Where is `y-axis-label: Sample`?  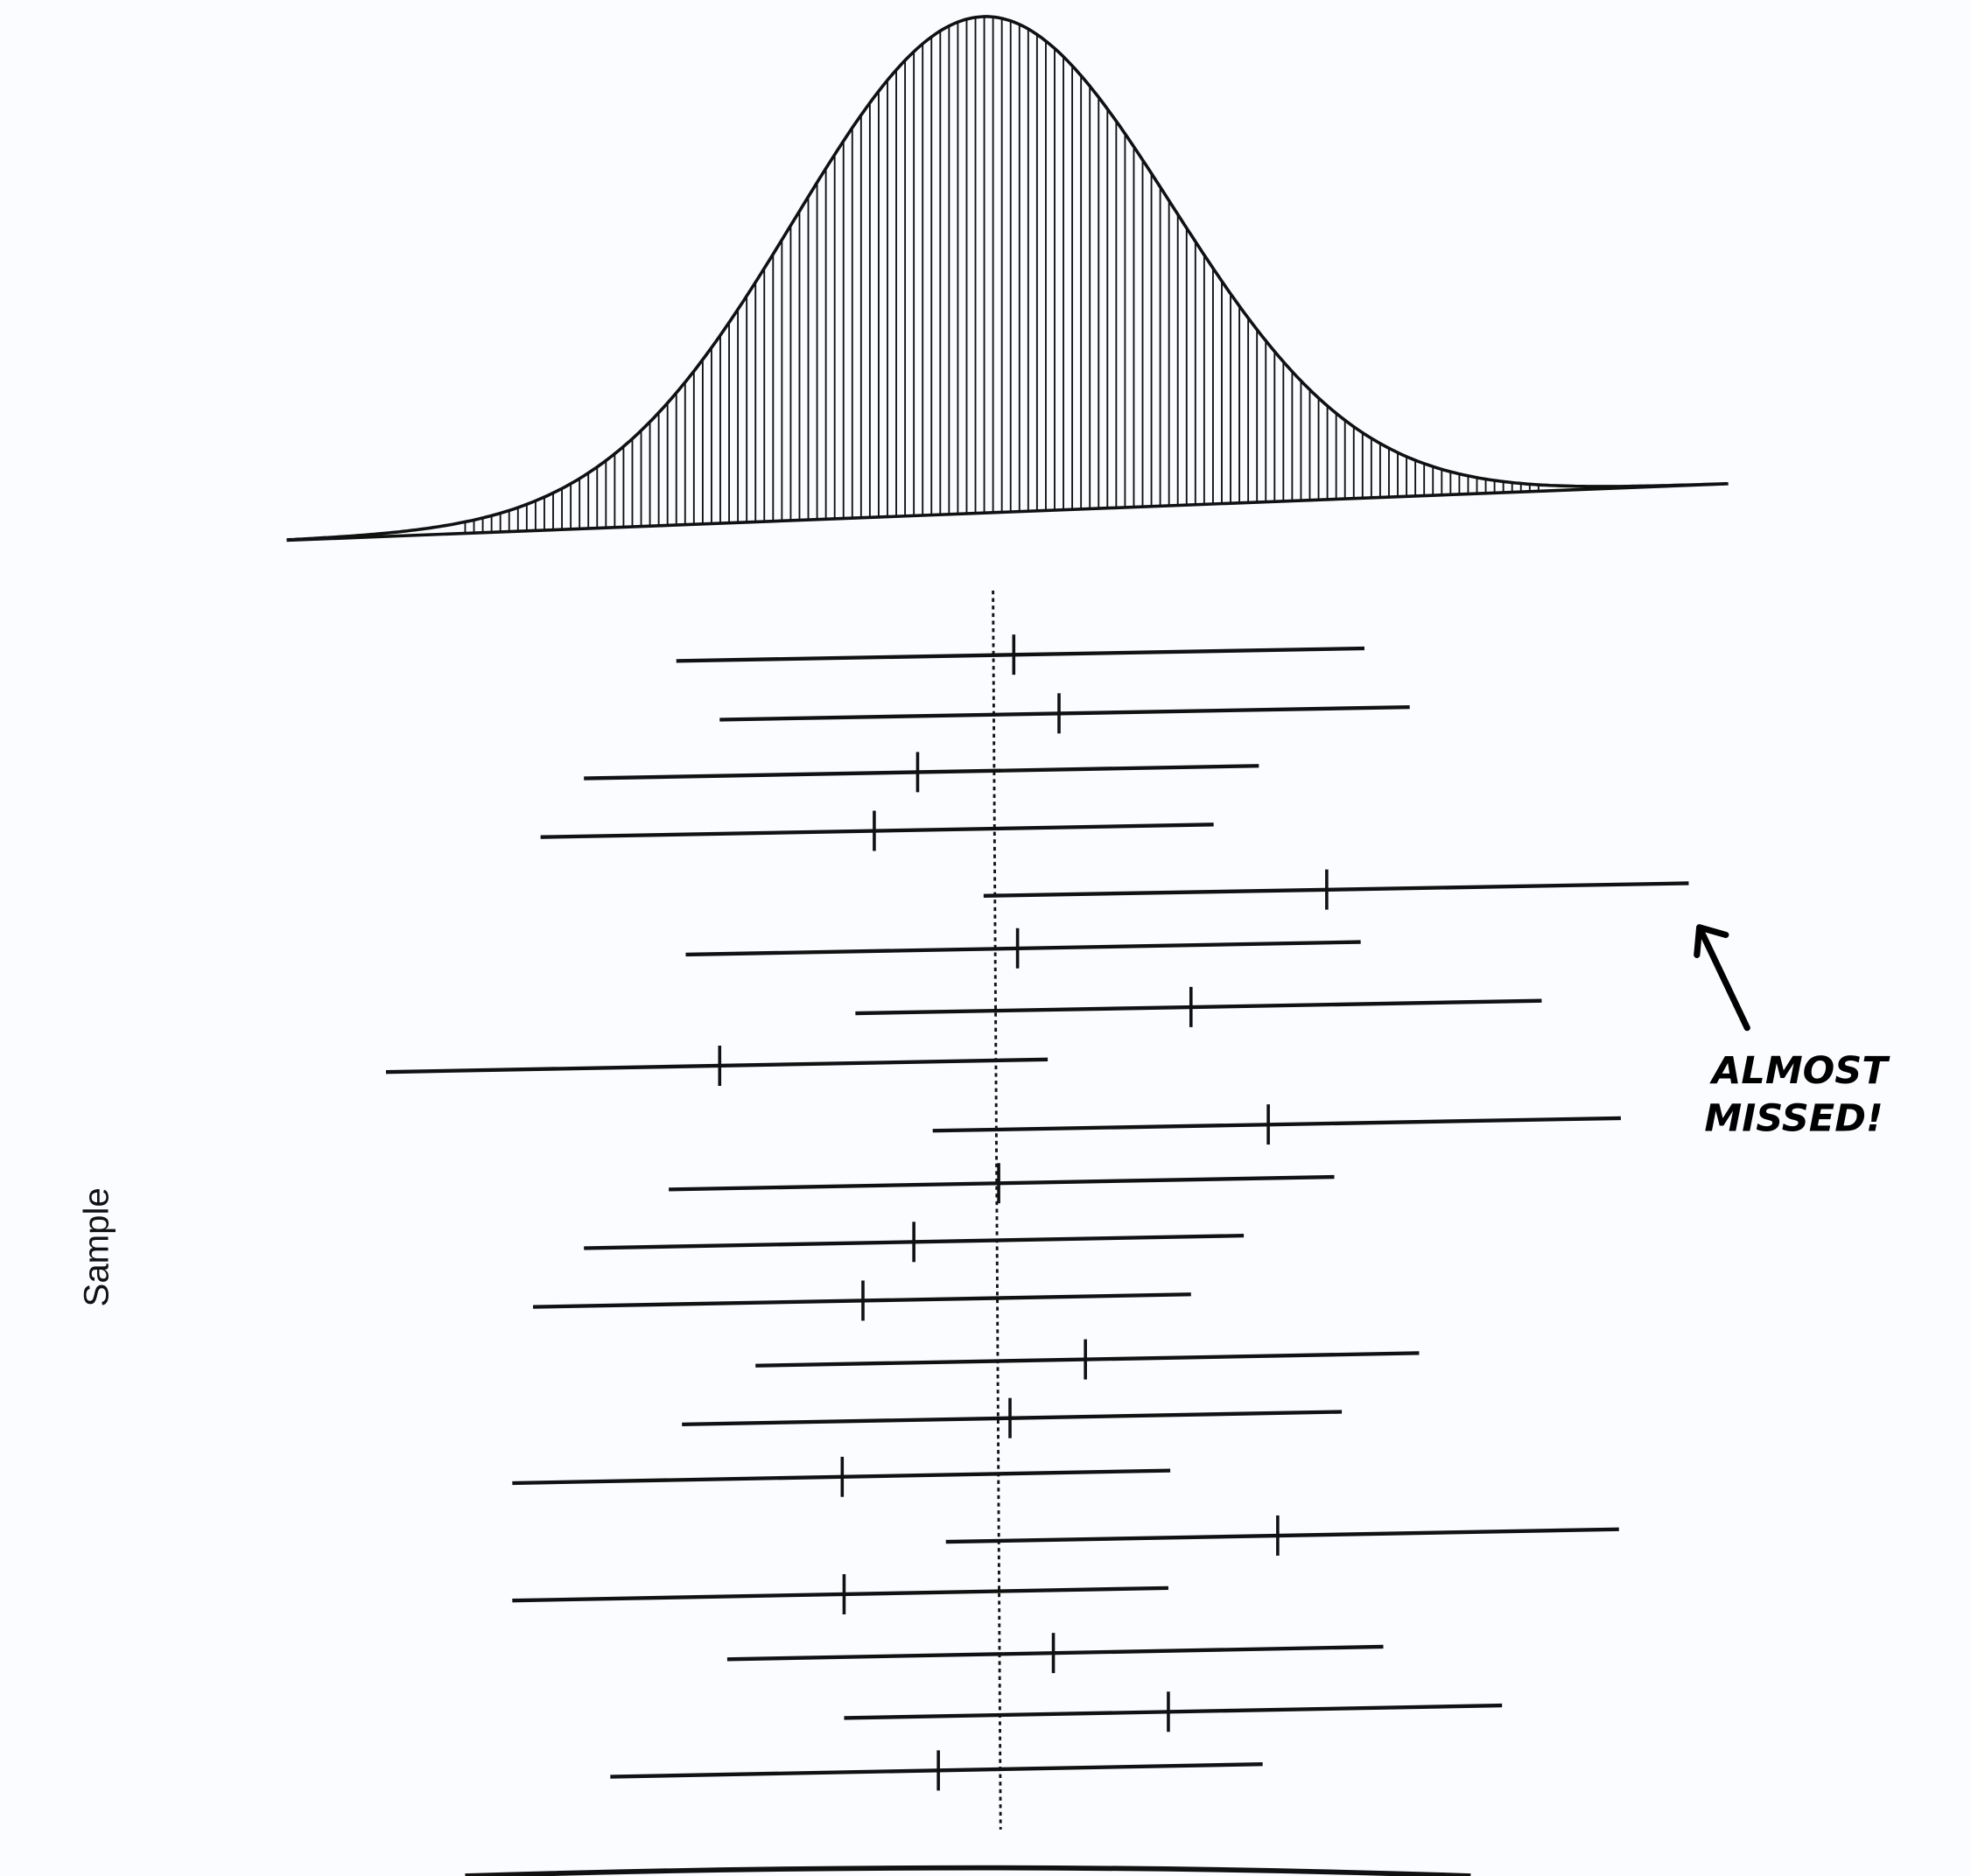
y-axis-label: Sample is located at coordinates (96, 1246).